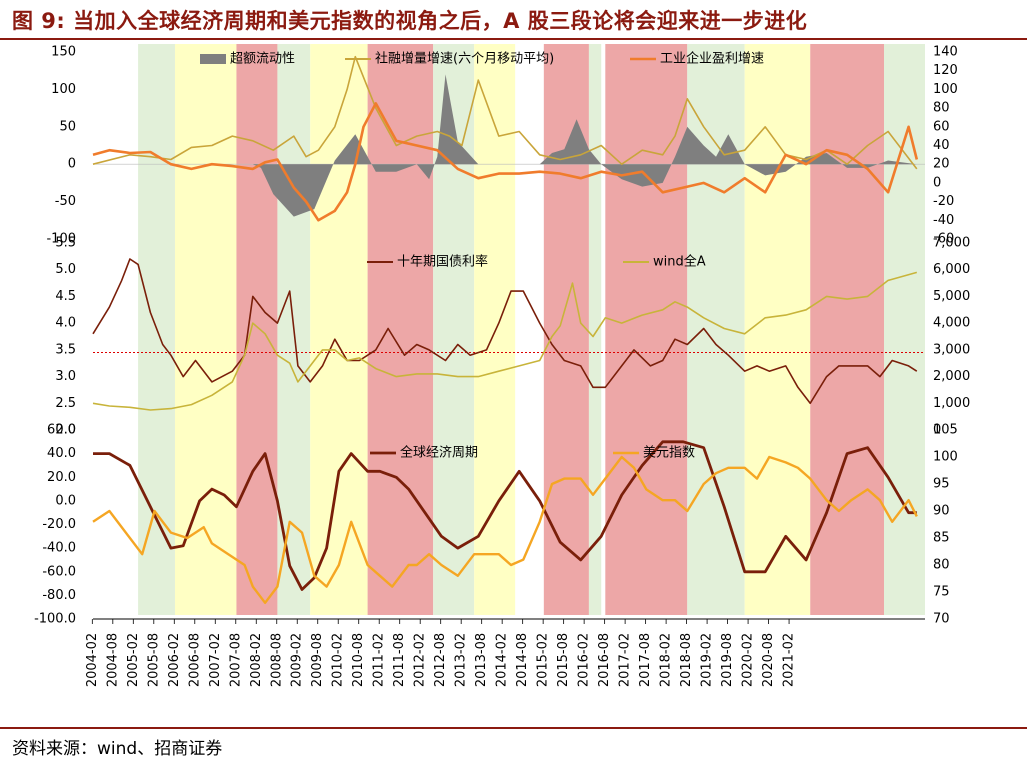 The height and width of the screenshot is (761, 1027). Describe the element at coordinates (379, 660) in the screenshot. I see `x-tick-label: 2011-02` at that location.